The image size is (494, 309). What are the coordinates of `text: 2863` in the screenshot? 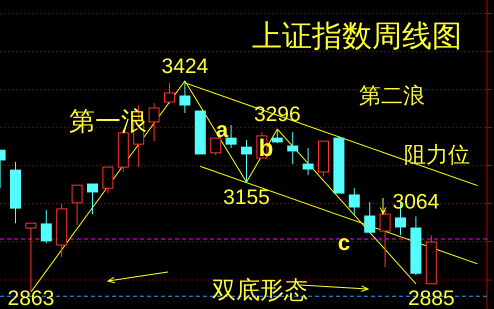 It's located at (31, 298).